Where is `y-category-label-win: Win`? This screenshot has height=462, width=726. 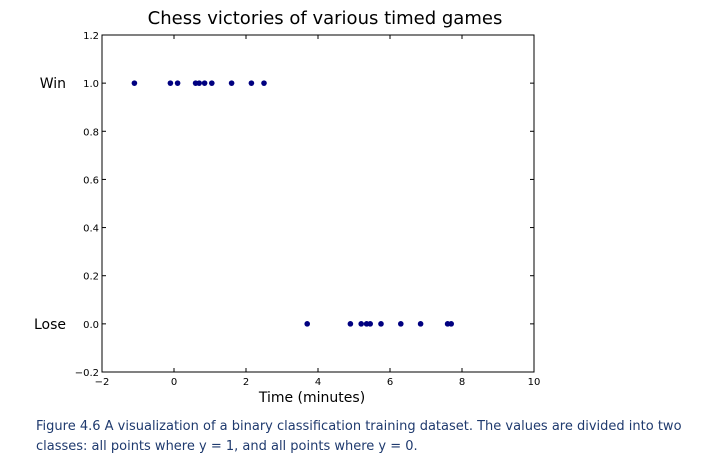
y-category-label-win: Win is located at coordinates (53, 84).